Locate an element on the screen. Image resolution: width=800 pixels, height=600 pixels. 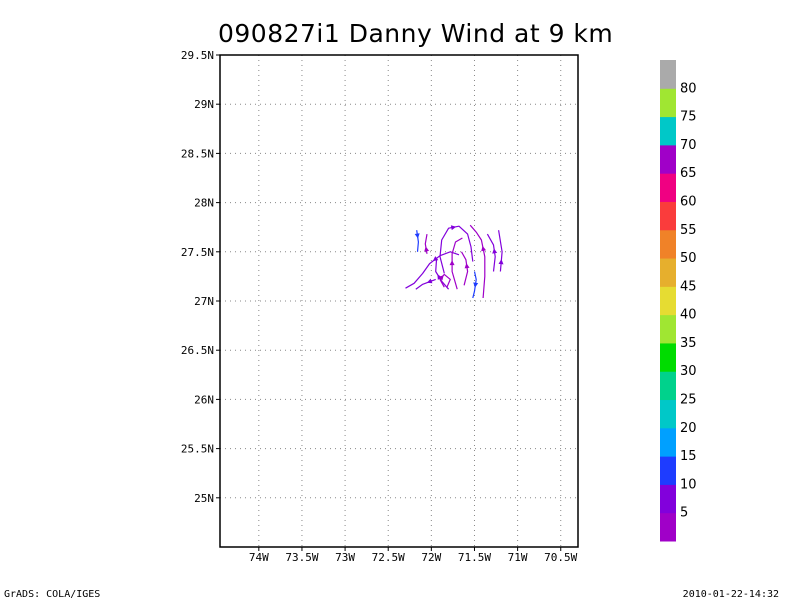
y-axis: 25N 25.5N 26N 26.5N 27N 27.5N 28N 28.5N 29N 29.5N is located at coordinates (200, 277).